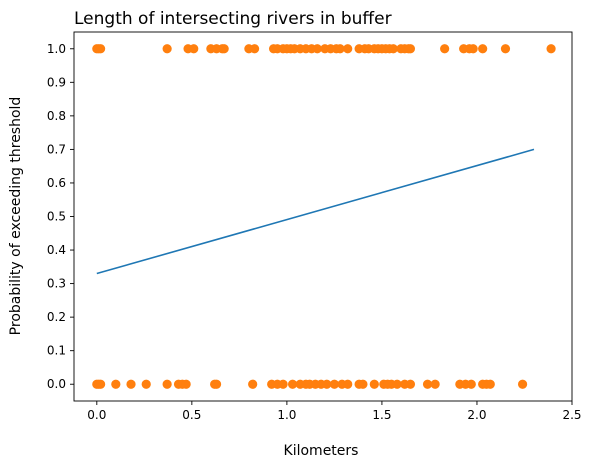 The height and width of the screenshot is (468, 589). What do you see at coordinates (56, 183) in the screenshot?
I see `y-tick-label: 0.6` at bounding box center [56, 183].